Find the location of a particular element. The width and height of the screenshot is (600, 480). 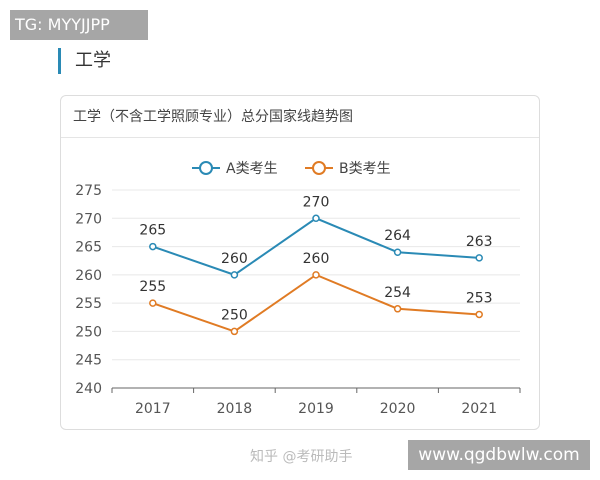

section-title: 工学 is located at coordinates (84, 61).